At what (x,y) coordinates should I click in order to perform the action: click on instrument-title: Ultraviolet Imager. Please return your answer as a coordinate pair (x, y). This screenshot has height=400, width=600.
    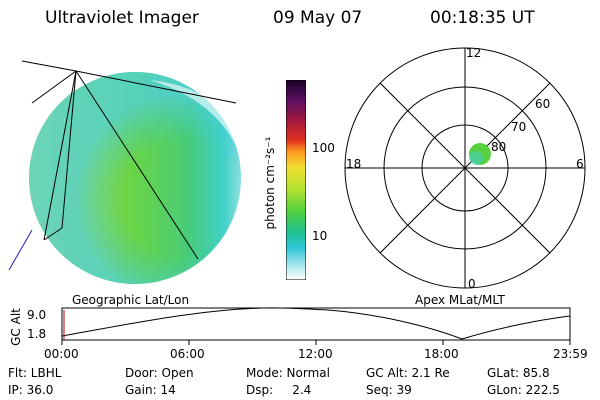
    Looking at the image, I should click on (122, 18).